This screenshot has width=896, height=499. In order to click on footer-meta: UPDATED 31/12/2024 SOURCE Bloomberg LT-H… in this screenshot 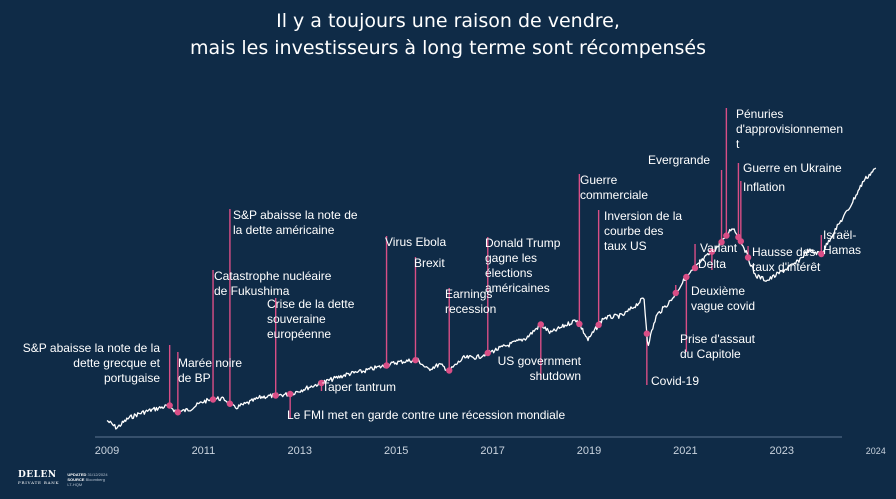, I will do `click(87, 479)`.